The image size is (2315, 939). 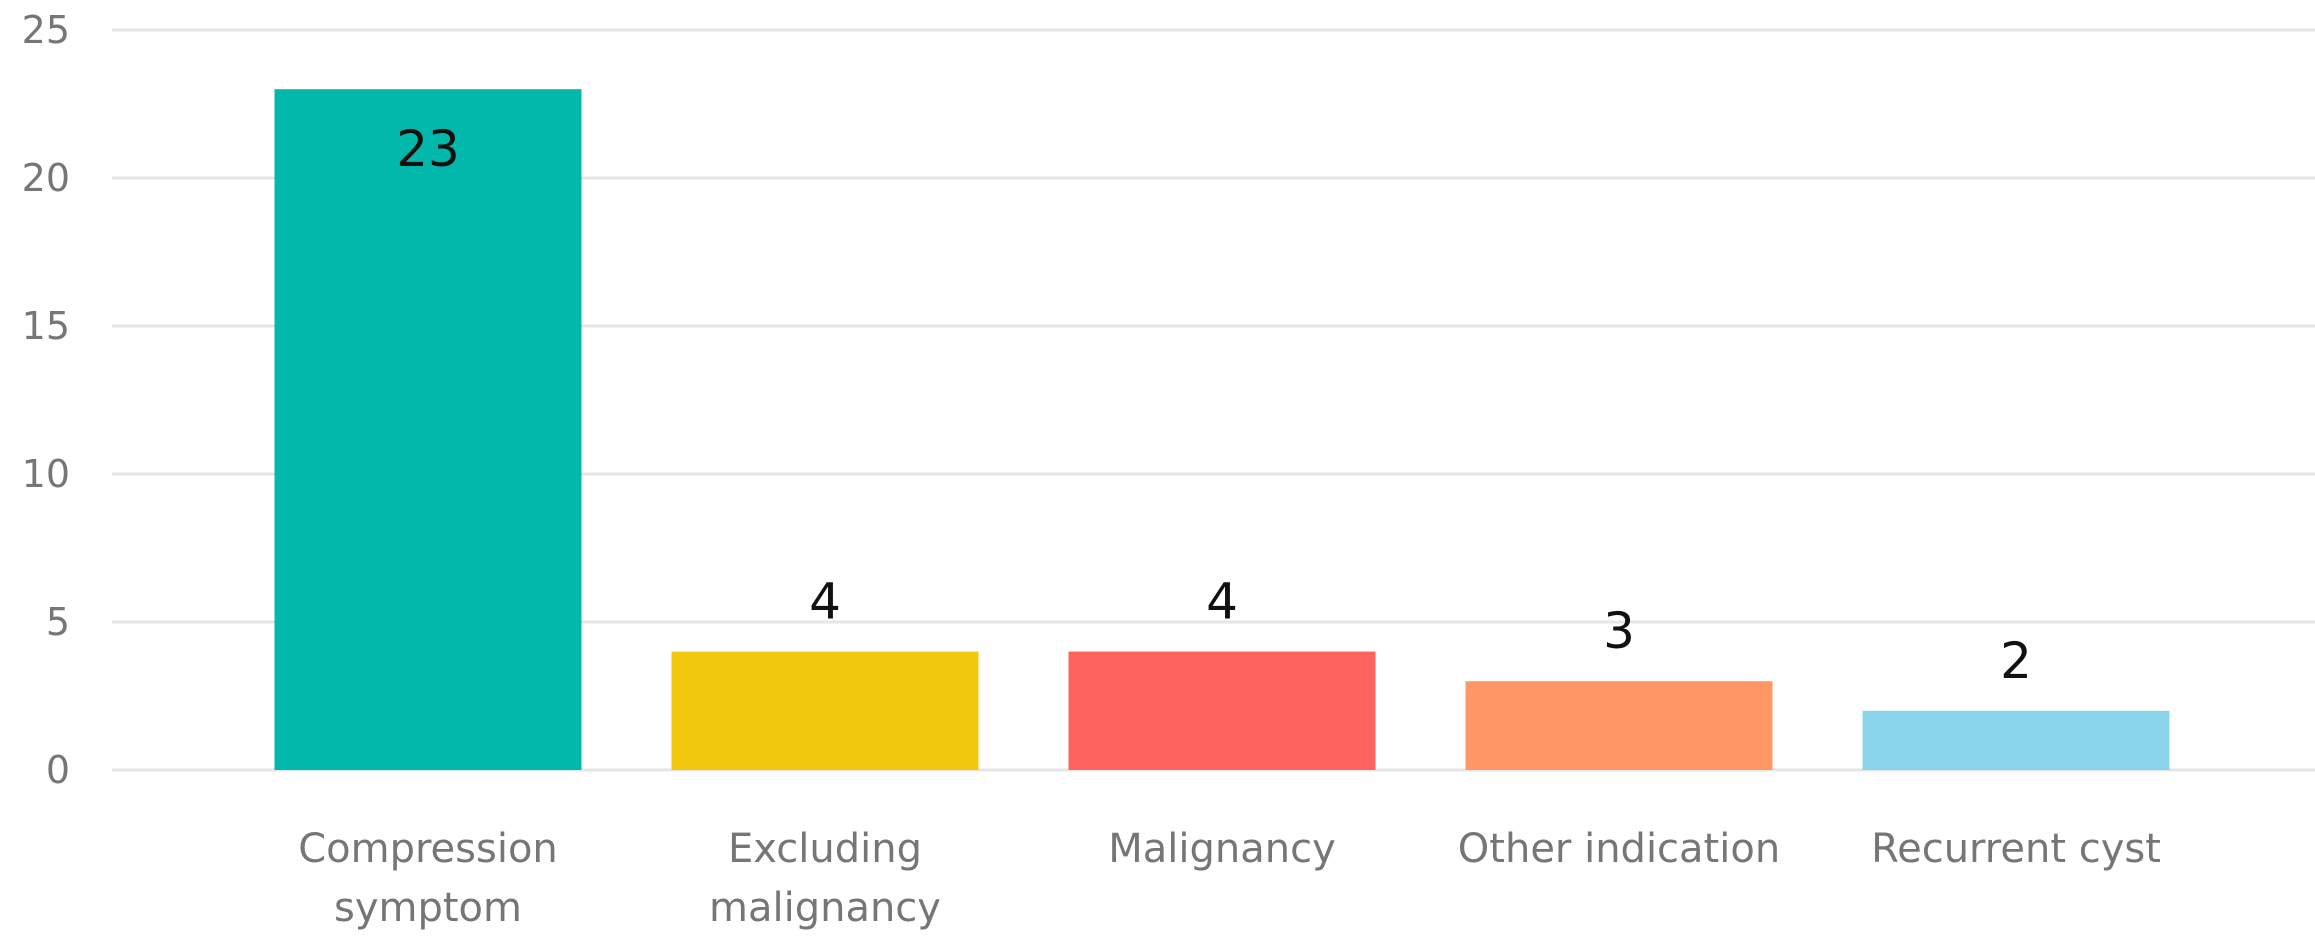 What do you see at coordinates (428, 149) in the screenshot?
I see `data-label: 23` at bounding box center [428, 149].